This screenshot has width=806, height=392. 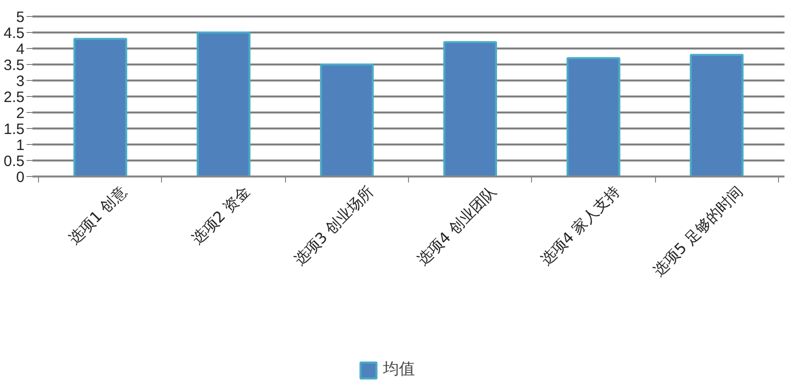 What do you see at coordinates (14, 97) in the screenshot?
I see `y-tick-label: 2.5` at bounding box center [14, 97].